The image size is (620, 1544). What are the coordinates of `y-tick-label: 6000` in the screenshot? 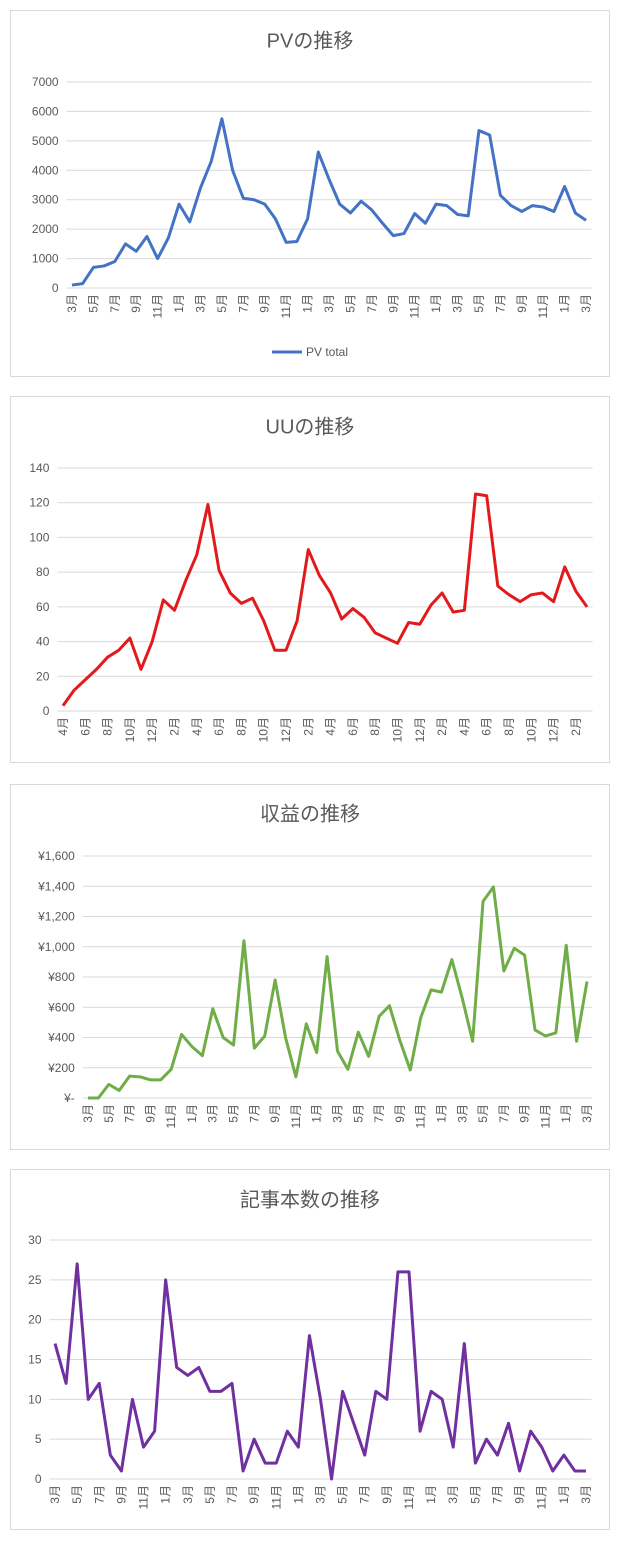 It's located at (45, 111).